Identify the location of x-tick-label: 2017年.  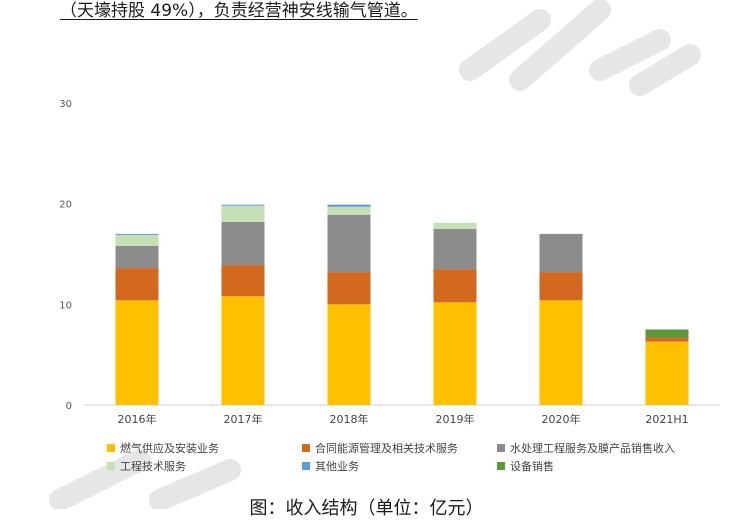
(243, 419).